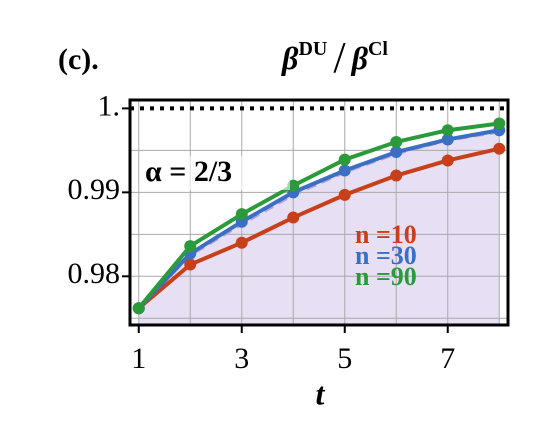 This screenshot has height=429, width=540. I want to click on annotation-bg, so click(215, 173).